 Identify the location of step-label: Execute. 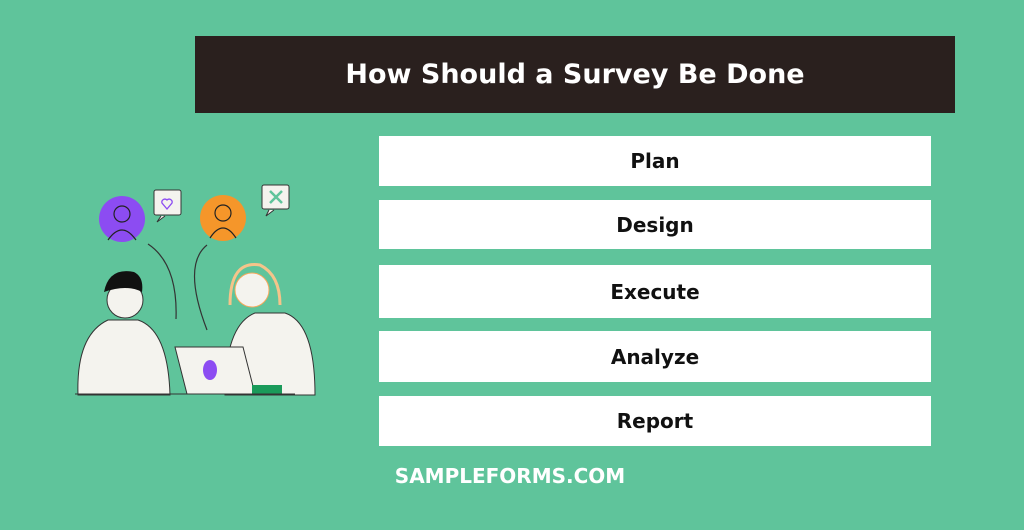
(655, 291).